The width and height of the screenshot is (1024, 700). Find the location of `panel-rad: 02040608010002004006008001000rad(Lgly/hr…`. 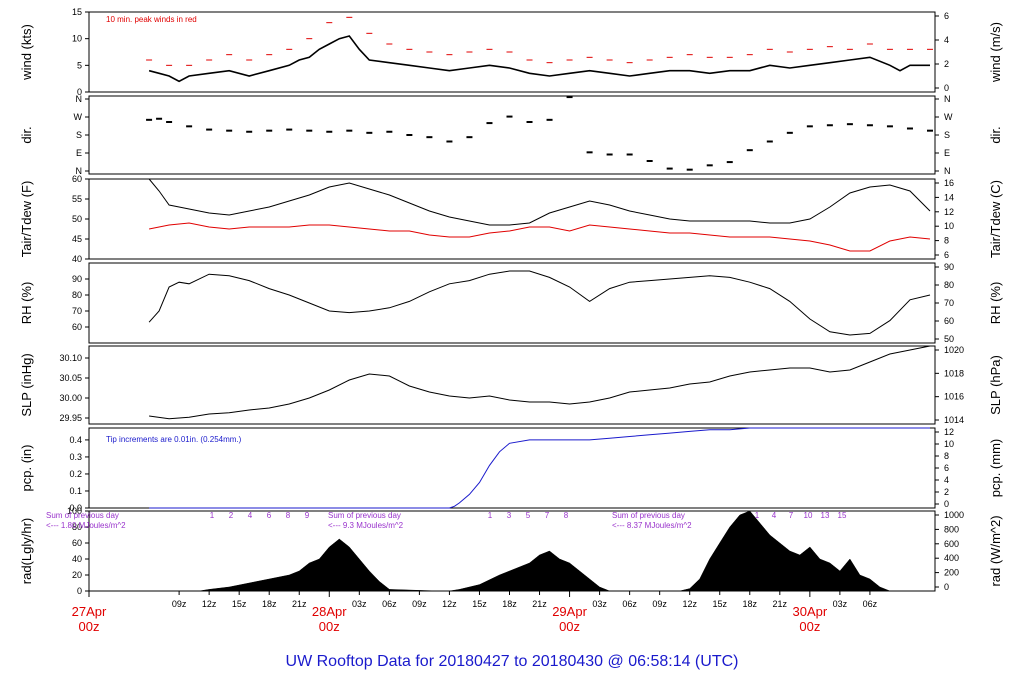

panel-rad: 02040608010002004006008001000rad(Lgly/hr… is located at coordinates (511, 551).